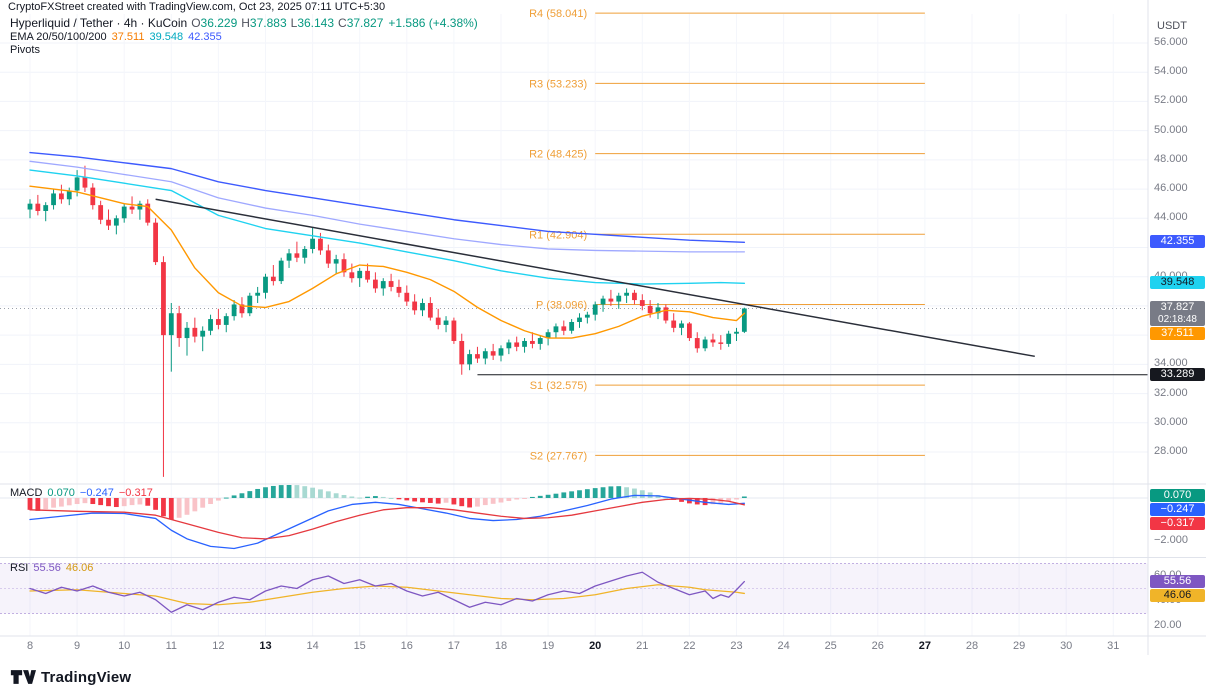  I want to click on rsi-line, so click(387, 592).